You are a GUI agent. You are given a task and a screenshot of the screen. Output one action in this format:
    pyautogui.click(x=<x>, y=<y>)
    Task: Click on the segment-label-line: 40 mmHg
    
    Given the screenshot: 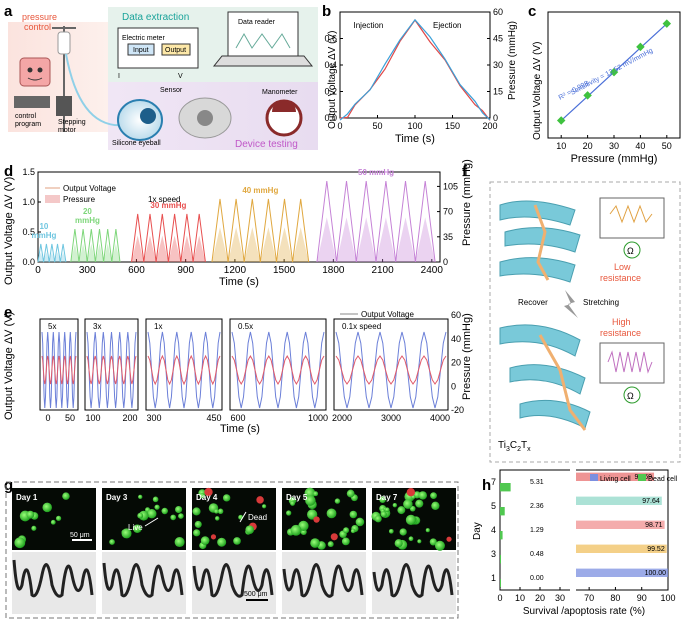 What is the action you would take?
    pyautogui.click(x=260, y=190)
    